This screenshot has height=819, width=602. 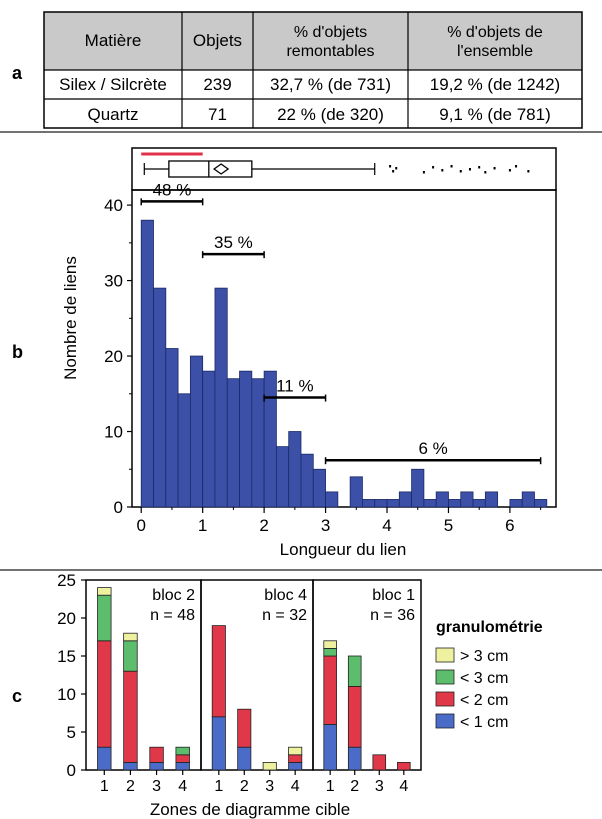 I want to click on legend-label: < 3 cm, so click(x=484, y=678).